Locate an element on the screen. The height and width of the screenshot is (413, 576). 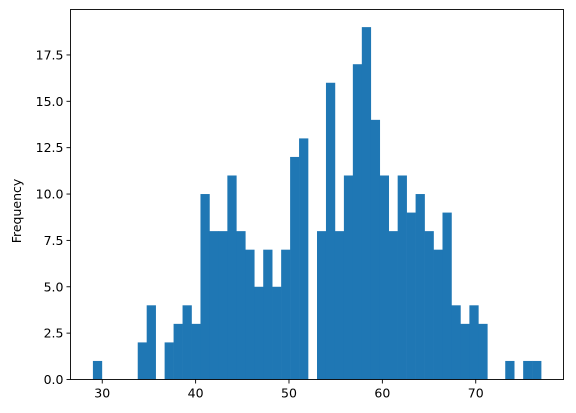
x-tick-label: 70 is located at coordinates (476, 393).